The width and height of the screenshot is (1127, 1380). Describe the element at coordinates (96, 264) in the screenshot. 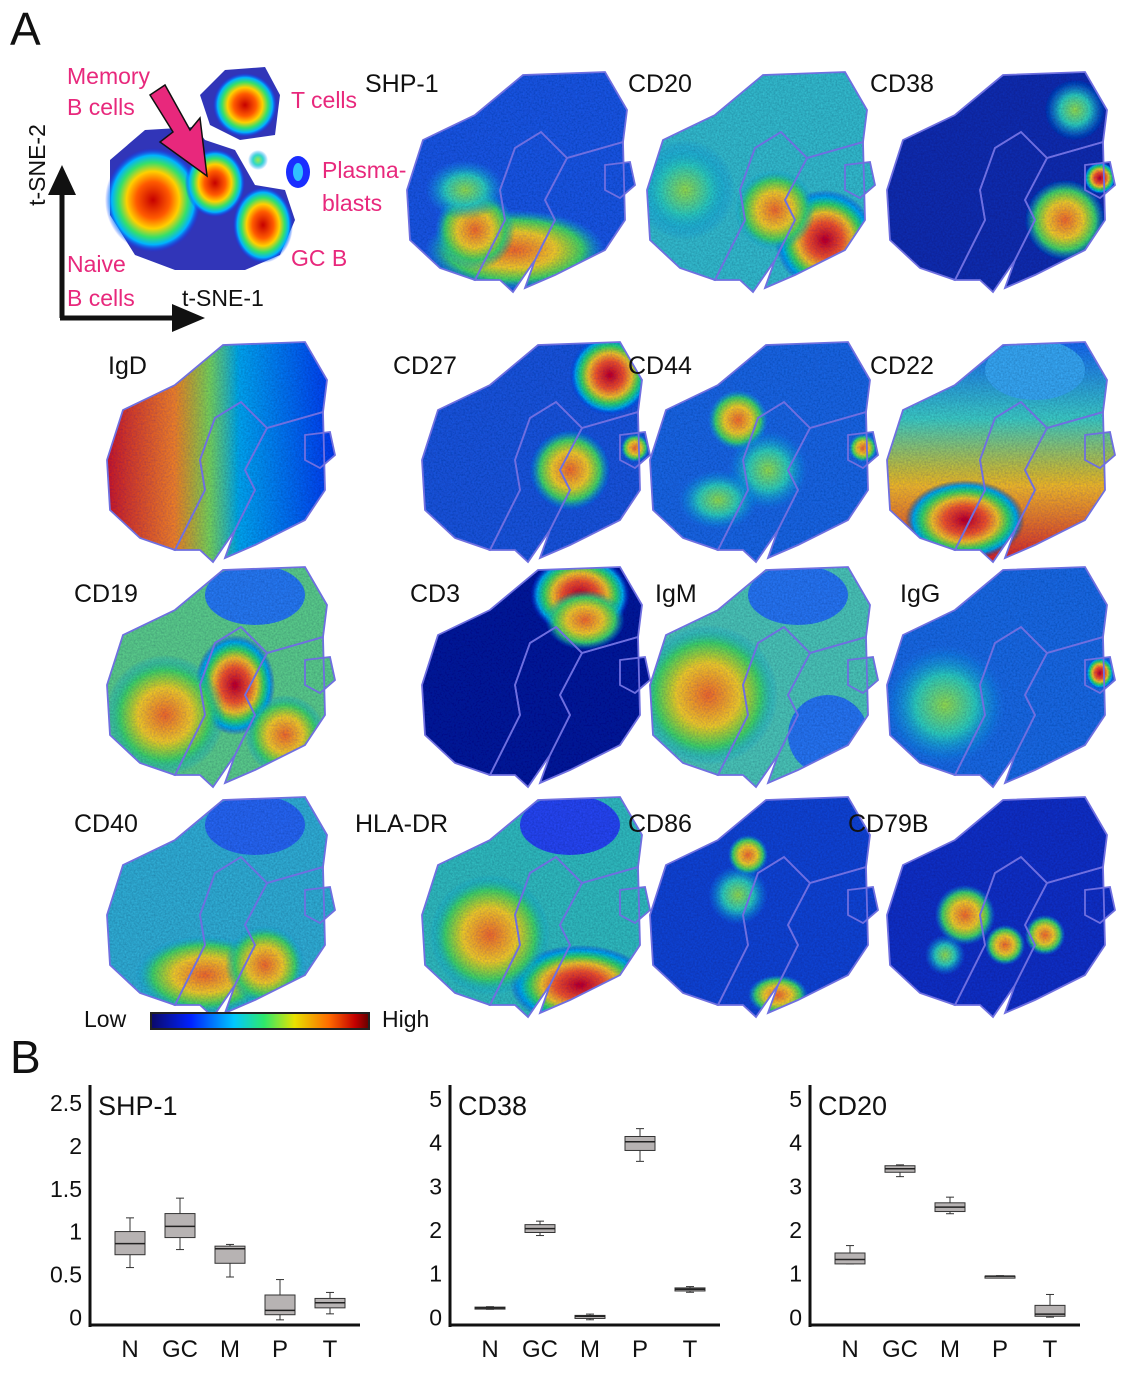

I see `label-naive-line1: Naive` at that location.